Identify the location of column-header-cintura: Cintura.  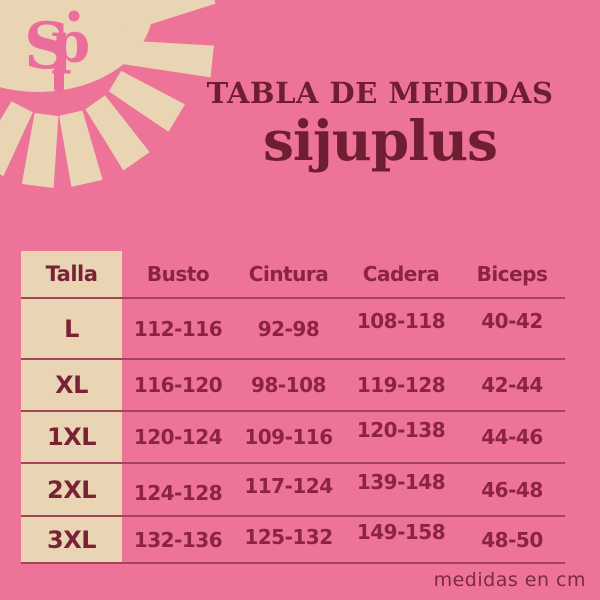
(288, 274).